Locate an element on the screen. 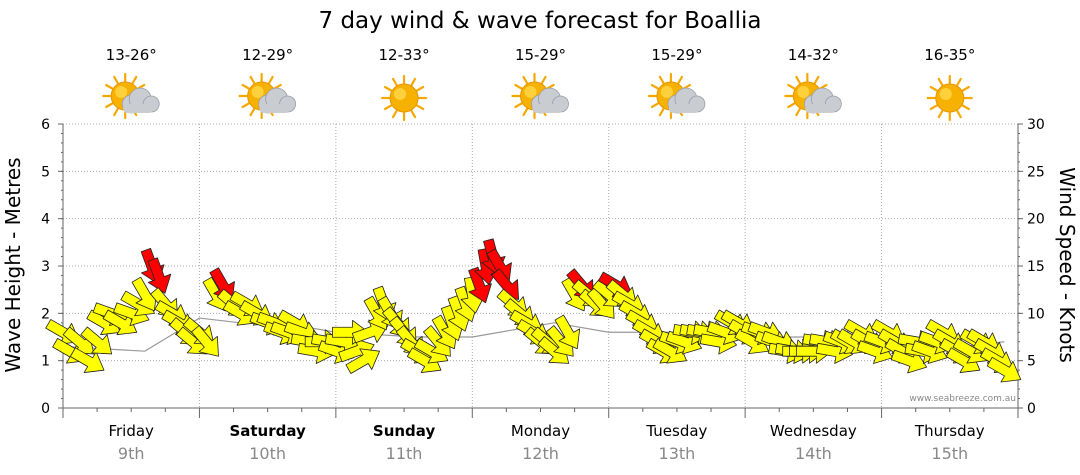 Image resolution: width=1080 pixels, height=475 pixels. day-label: Tuesday is located at coordinates (676, 431).